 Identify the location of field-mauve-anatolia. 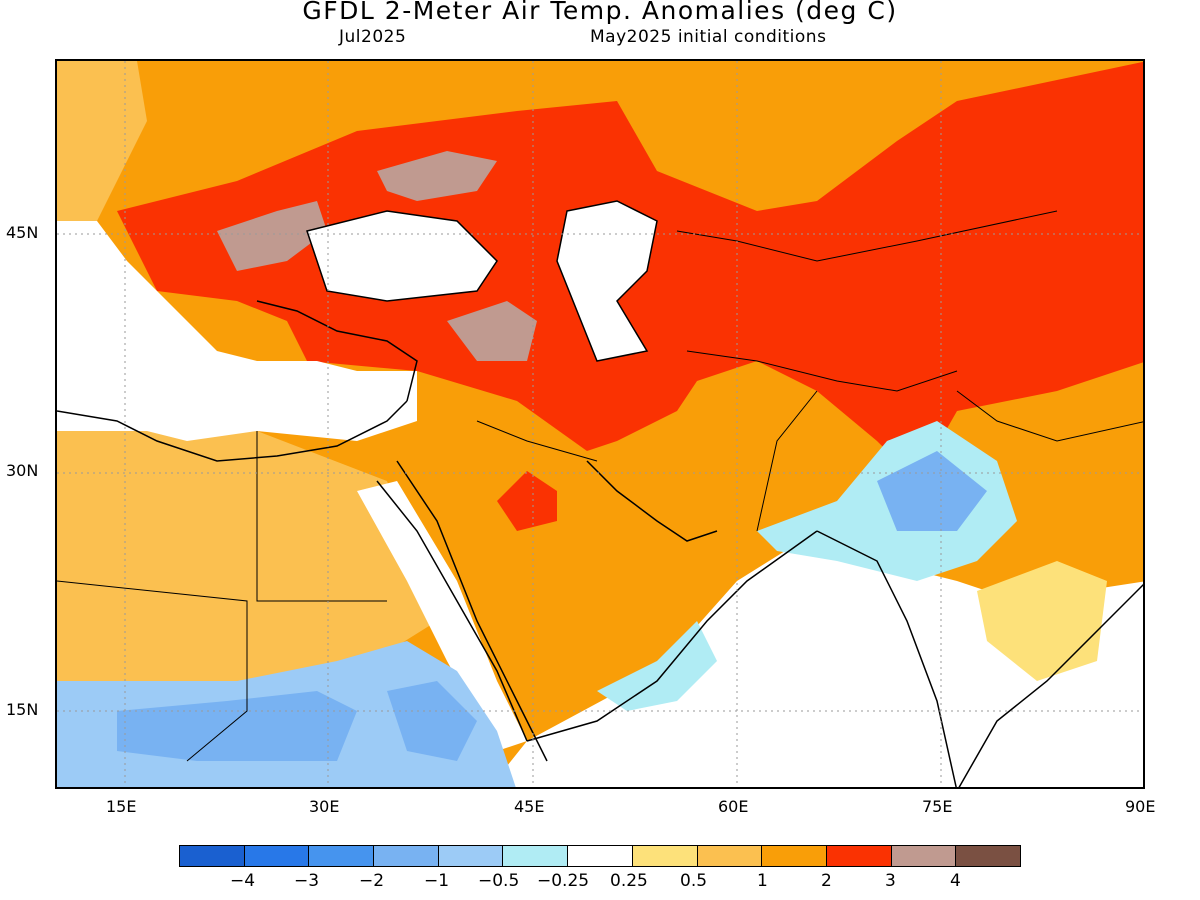
(492, 331).